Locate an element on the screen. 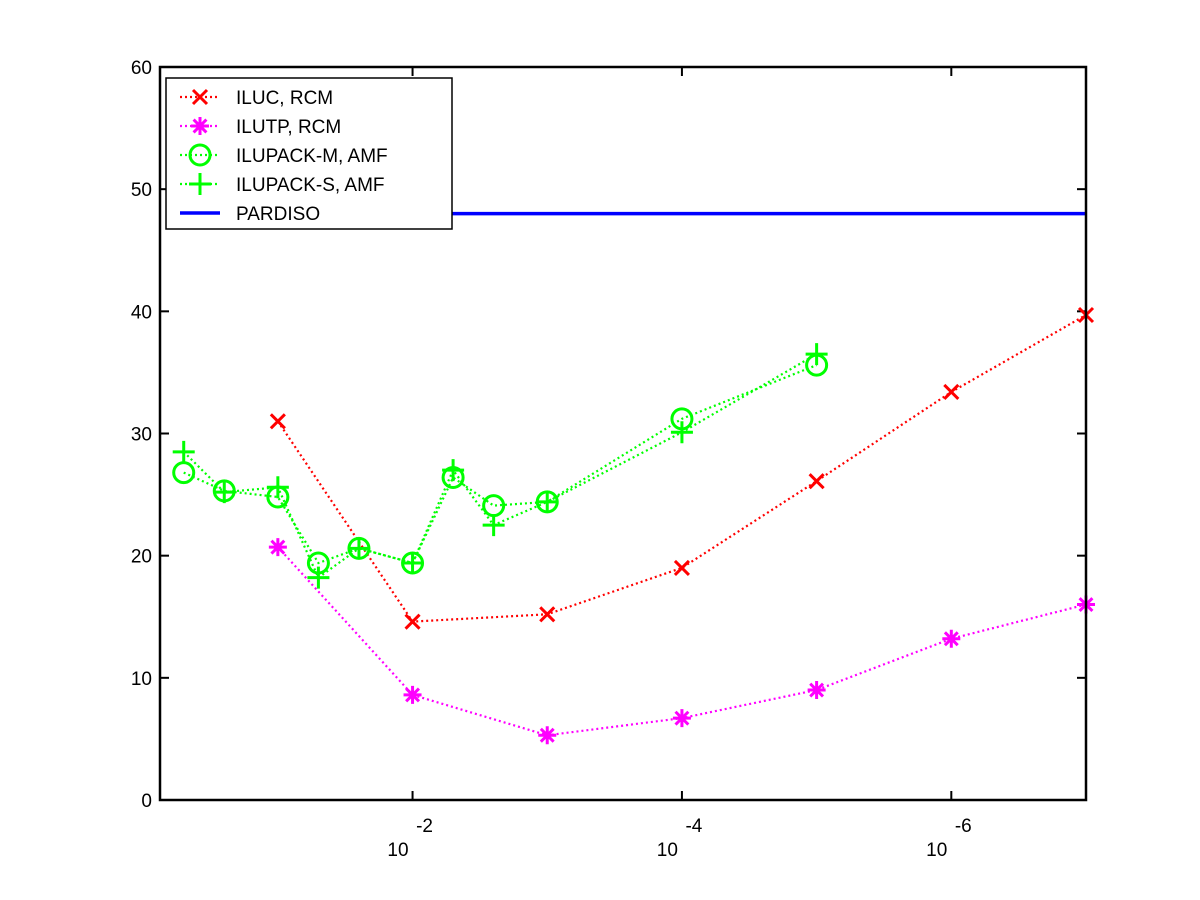 The image size is (1200, 900). legend-box is located at coordinates (309, 153).